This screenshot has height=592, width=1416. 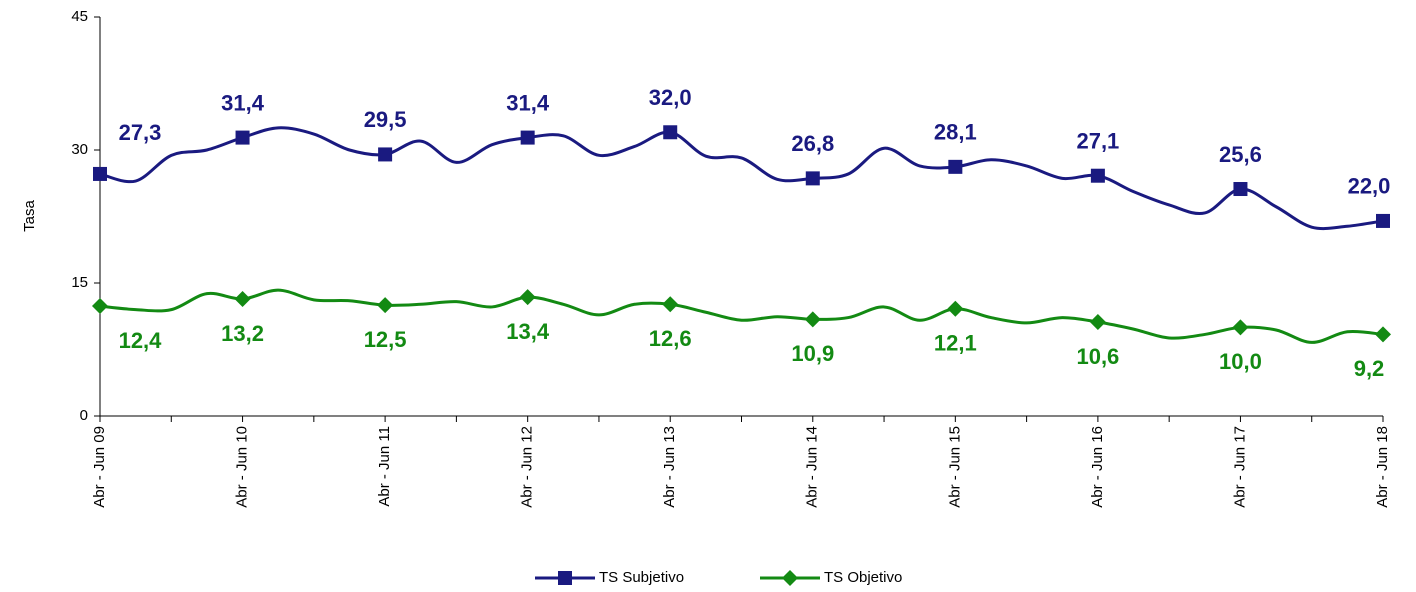 I want to click on data-label: 27,3, so click(x=140, y=132).